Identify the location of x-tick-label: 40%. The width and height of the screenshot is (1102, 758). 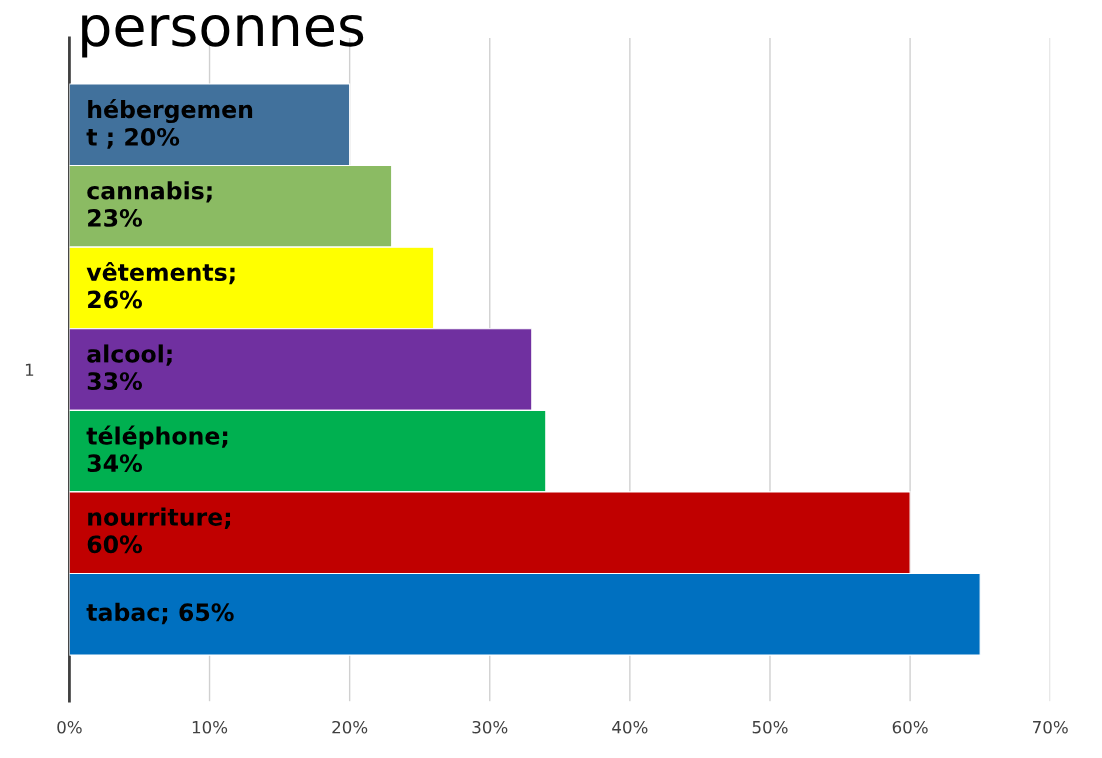
(630, 727).